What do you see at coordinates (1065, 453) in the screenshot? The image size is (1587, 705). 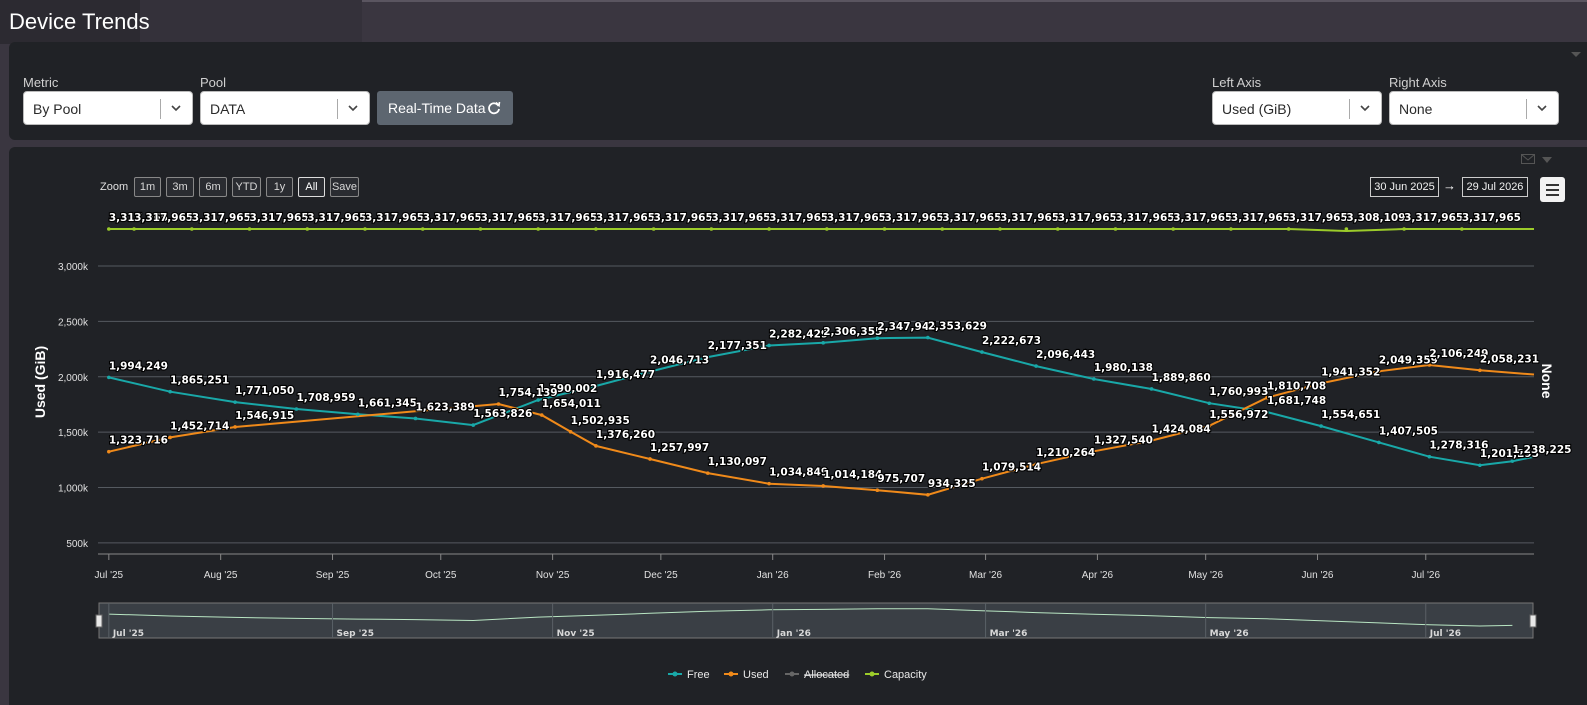 I see `used-data-label: 1,210,264` at bounding box center [1065, 453].